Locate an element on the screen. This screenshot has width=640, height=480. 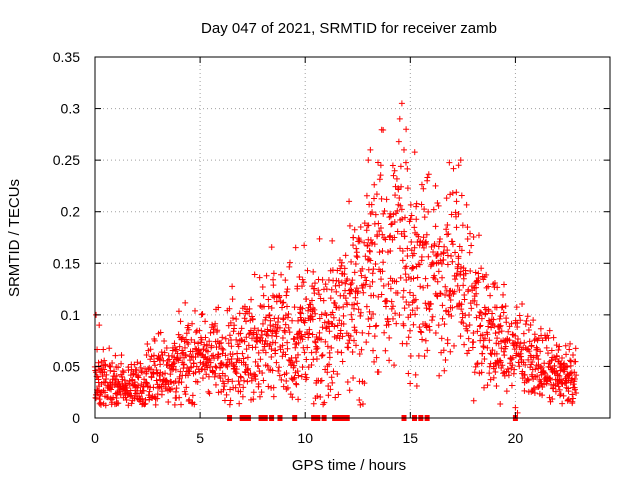
y-tick-label: 0.25 is located at coordinates (66, 160).